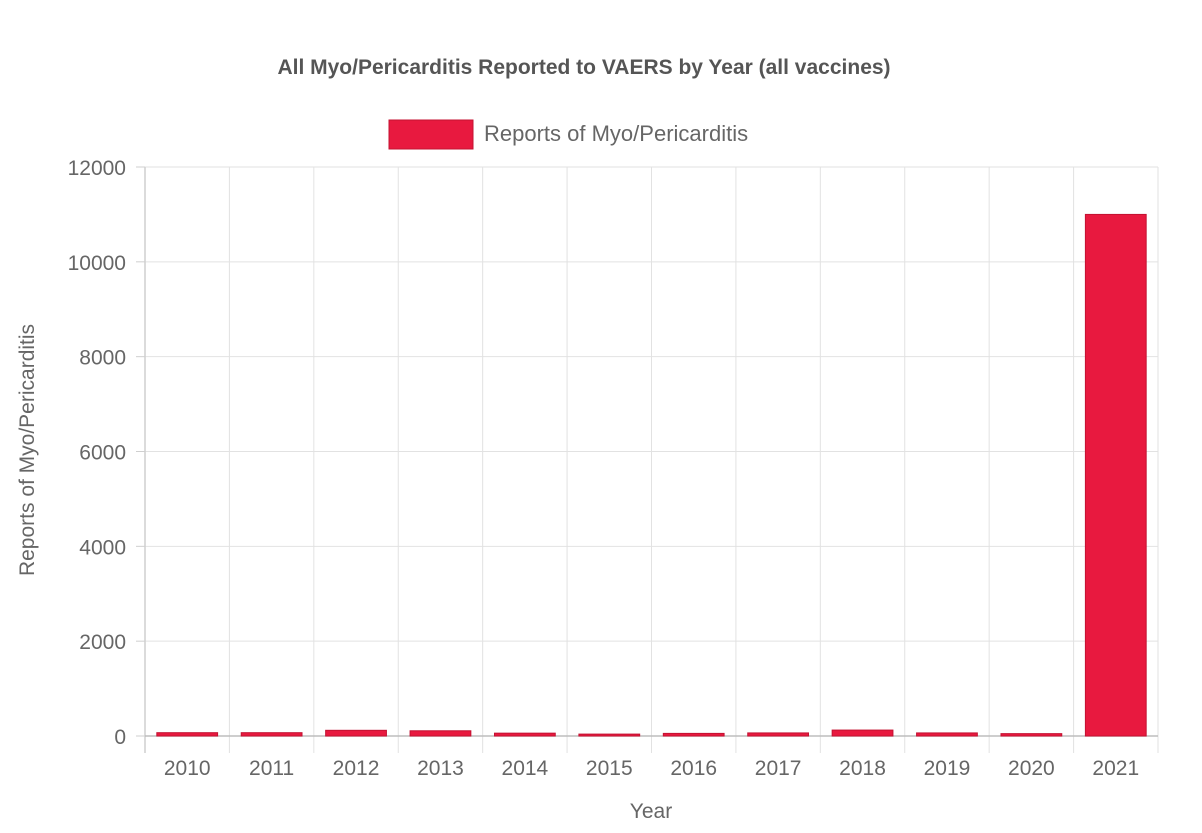 The height and width of the screenshot is (833, 1202). I want to click on x-tick-label: 2010, so click(187, 768).